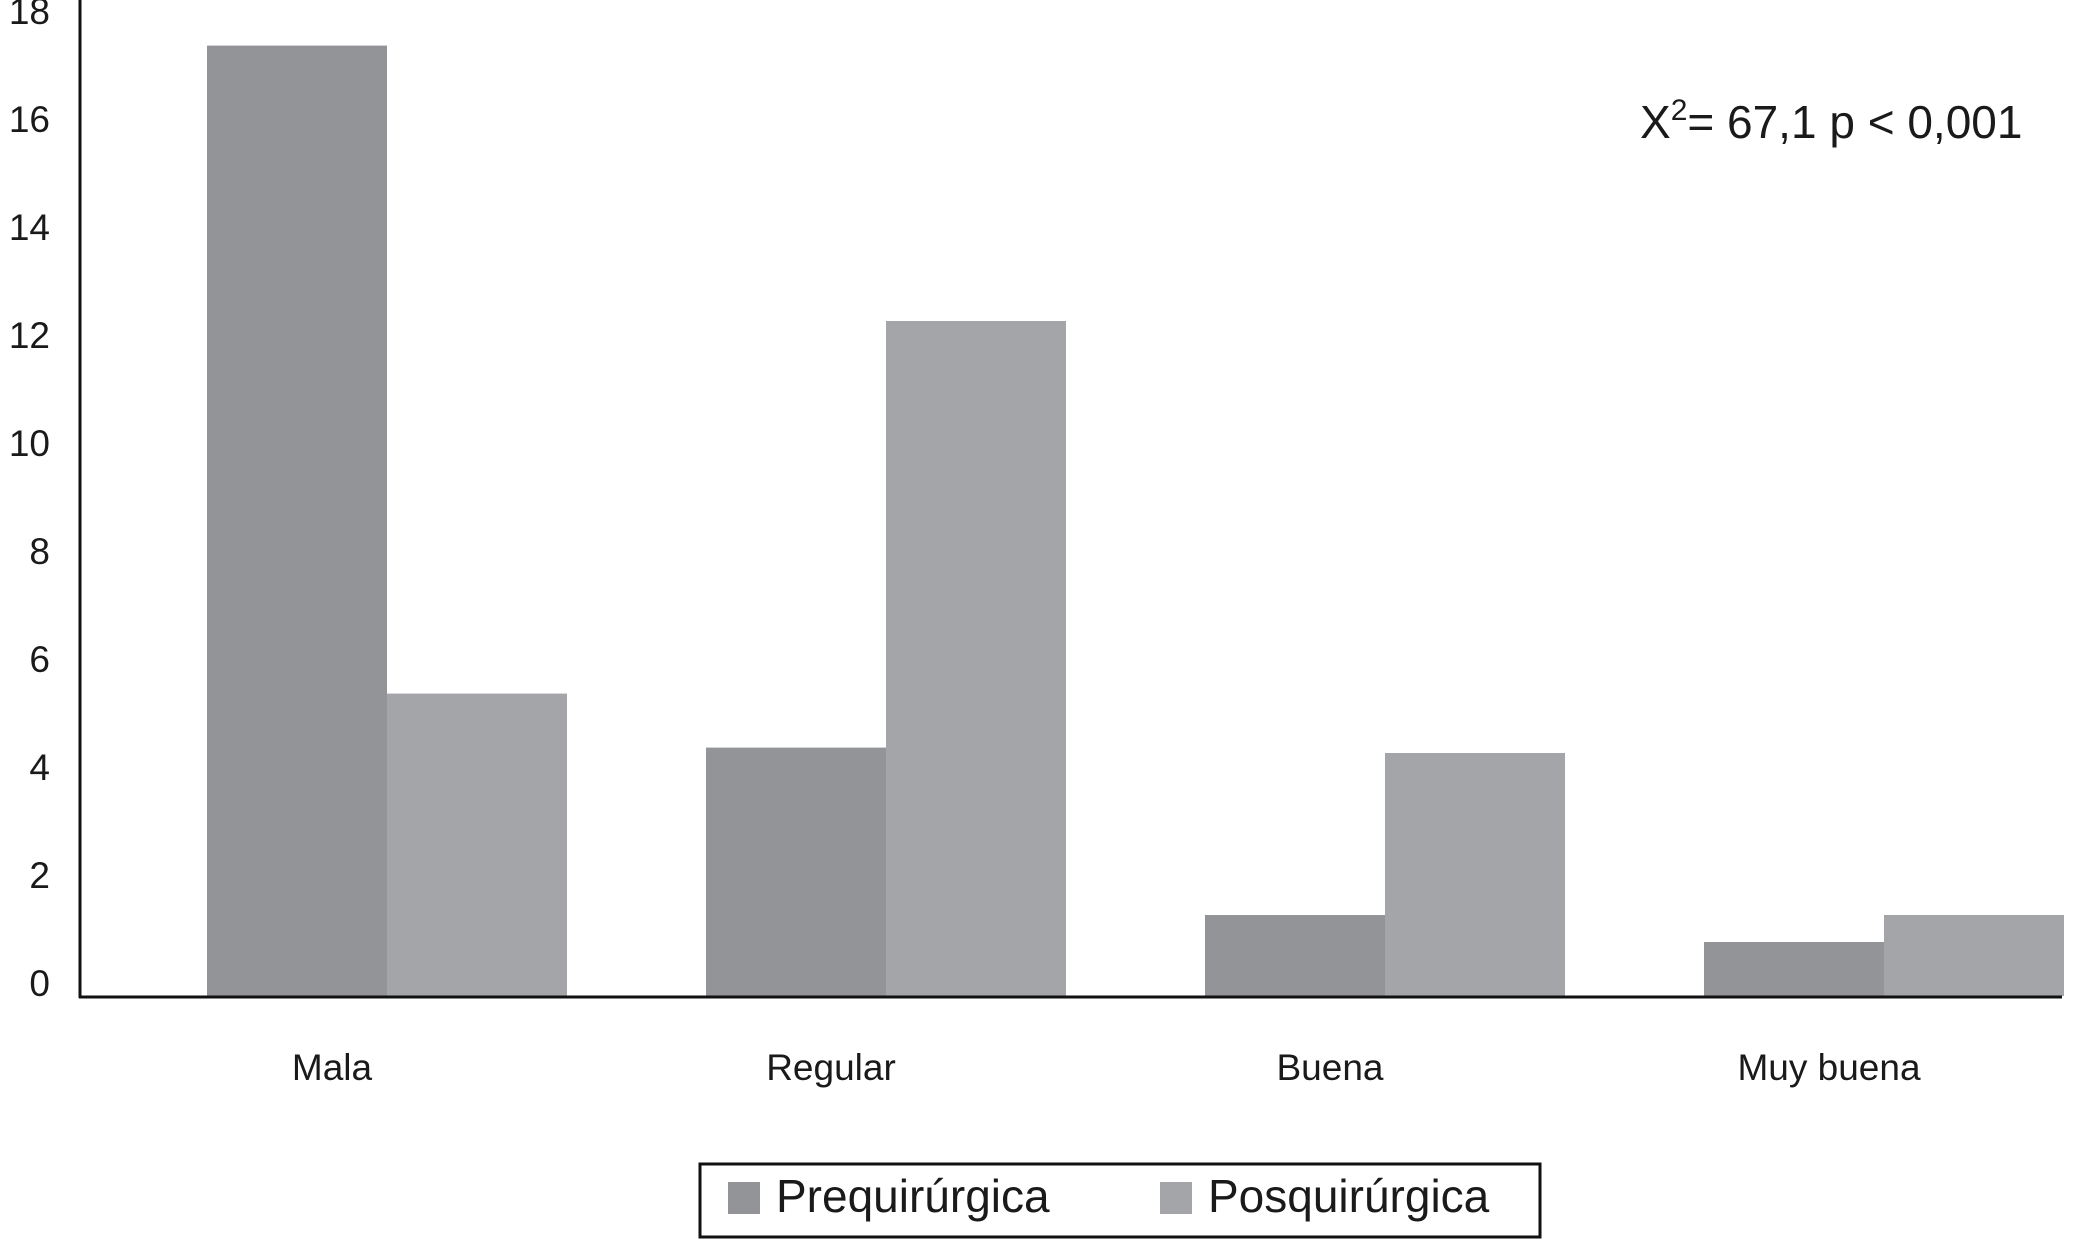  What do you see at coordinates (1679, 110) in the screenshot?
I see `annotation-sup: 2` at bounding box center [1679, 110].